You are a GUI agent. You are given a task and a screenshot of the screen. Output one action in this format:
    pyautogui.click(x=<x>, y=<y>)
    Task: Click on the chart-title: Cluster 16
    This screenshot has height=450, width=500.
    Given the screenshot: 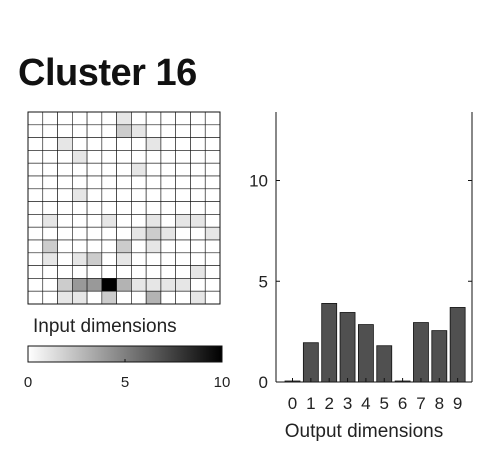 What is the action you would take?
    pyautogui.click(x=107, y=73)
    